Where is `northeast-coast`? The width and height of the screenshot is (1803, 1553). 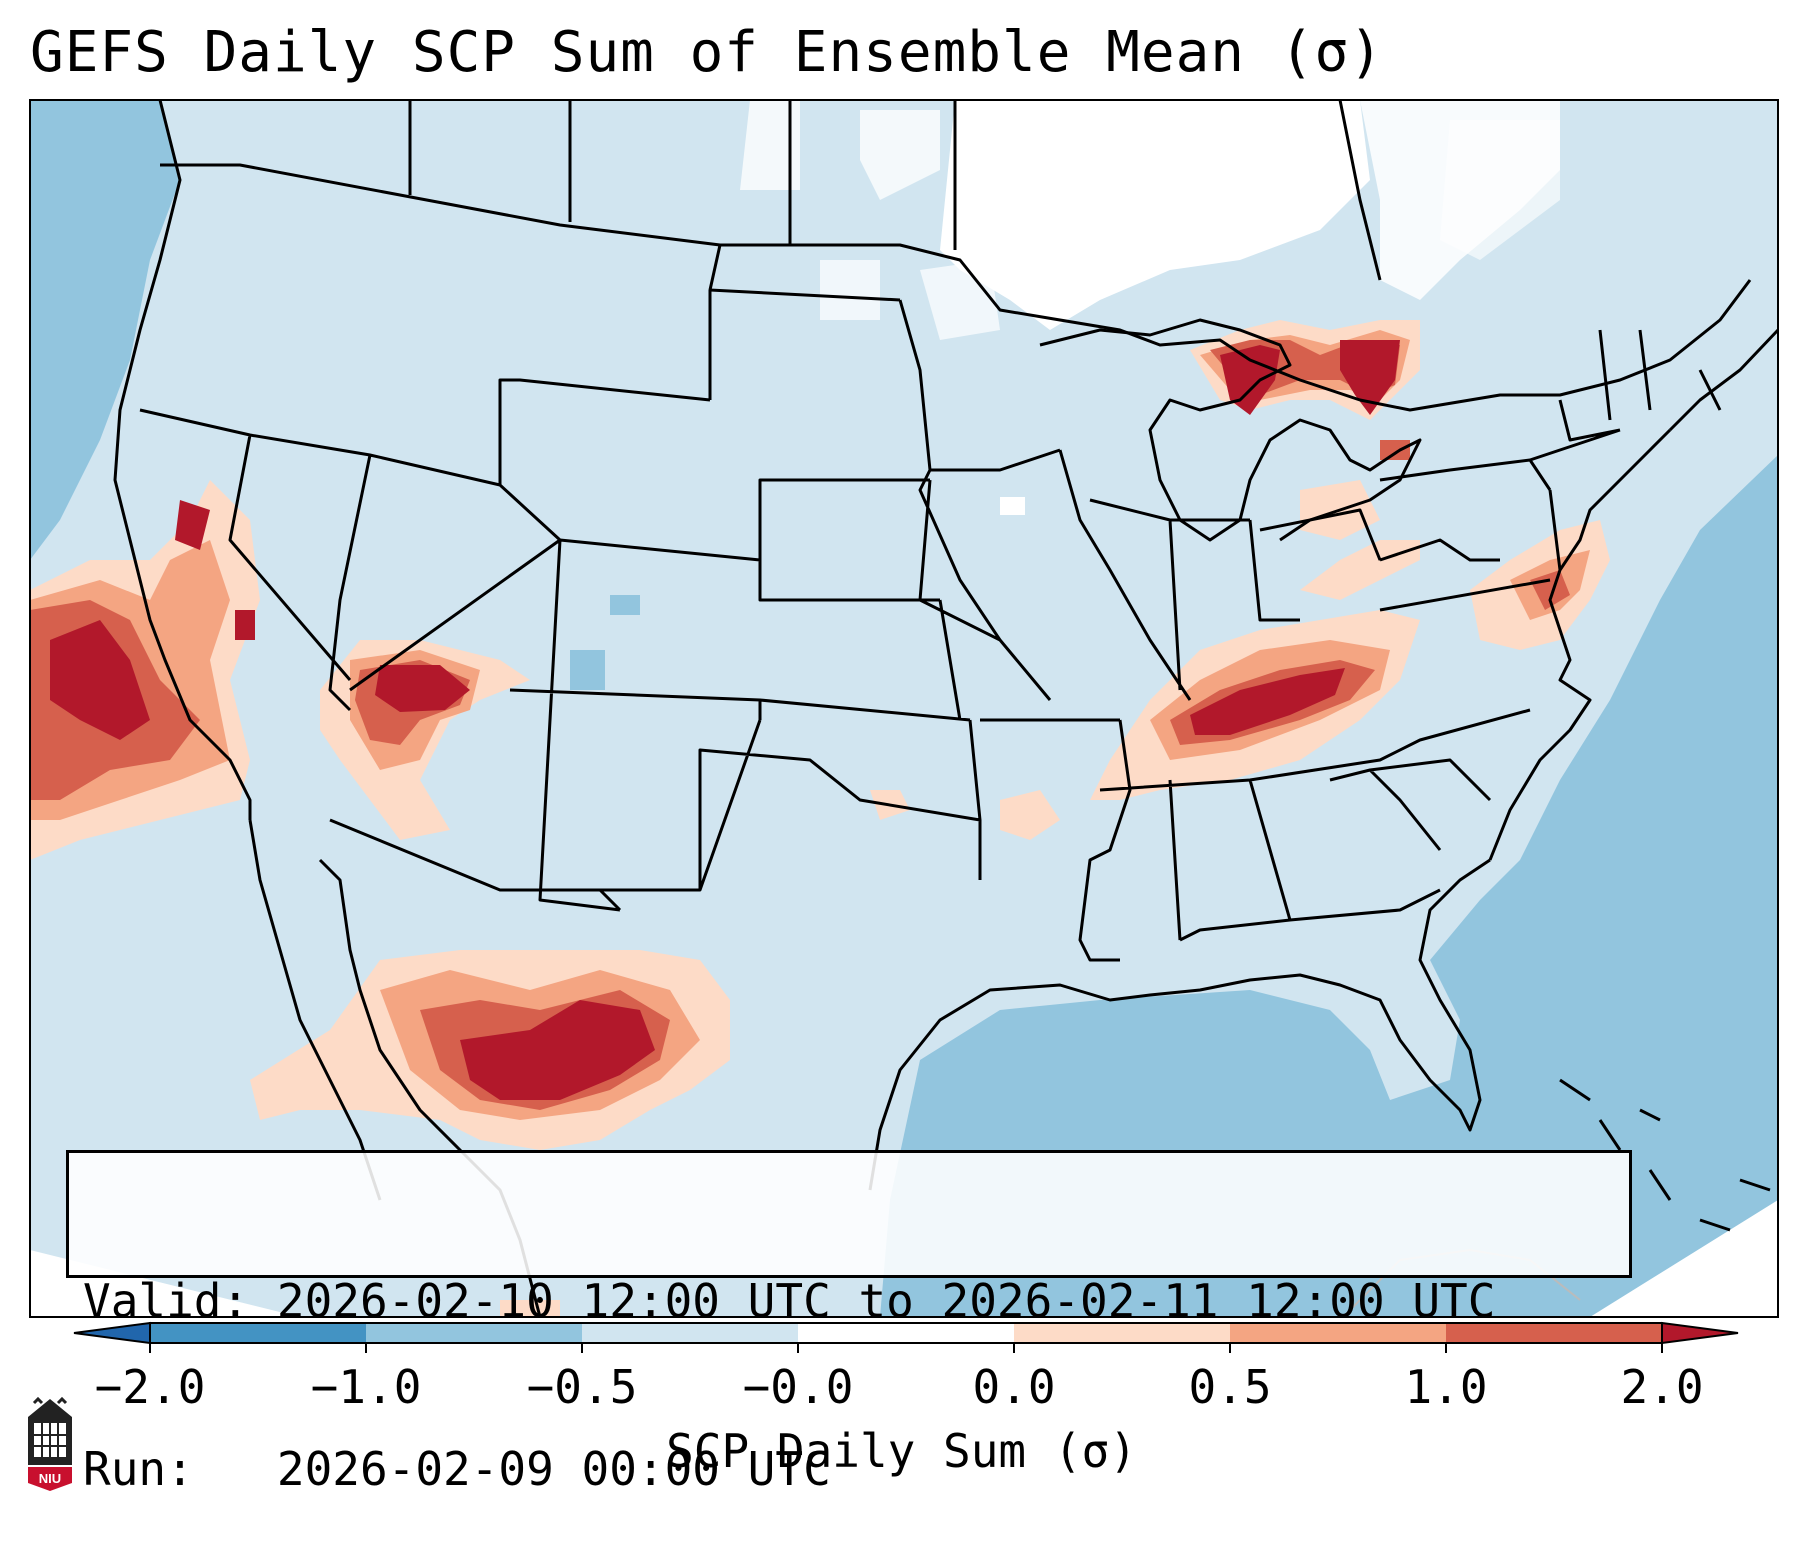 northeast-coast is located at coordinates (1723, 380).